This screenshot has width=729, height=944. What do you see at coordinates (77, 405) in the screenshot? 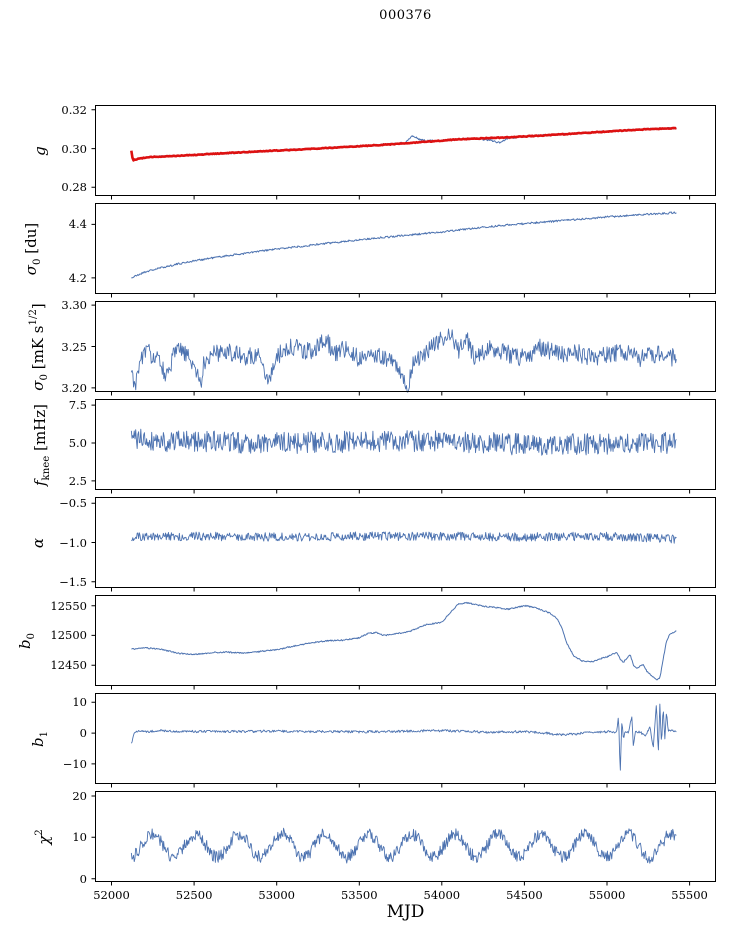
I see `y-tick-label: 7.5` at bounding box center [77, 405].